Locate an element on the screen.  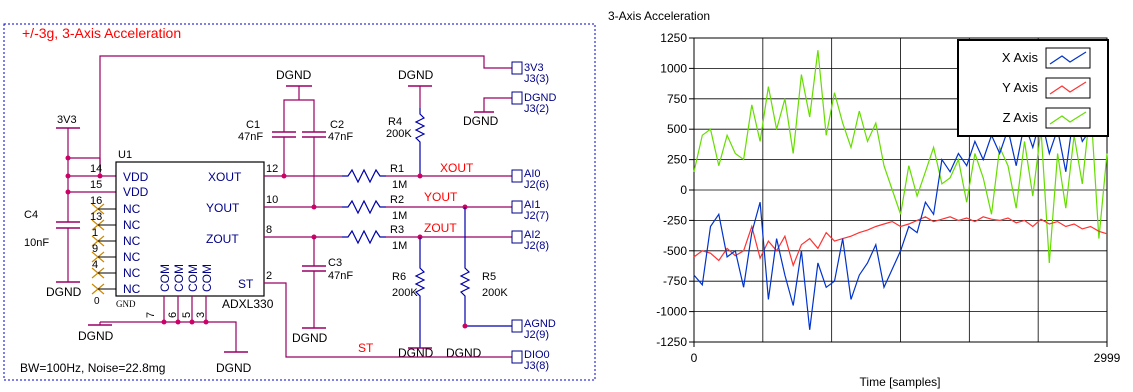
connector-agnd is located at coordinates (517, 326).